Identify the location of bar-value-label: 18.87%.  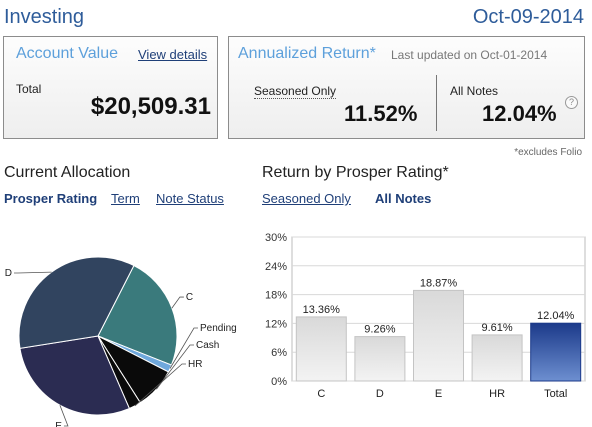
(439, 283).